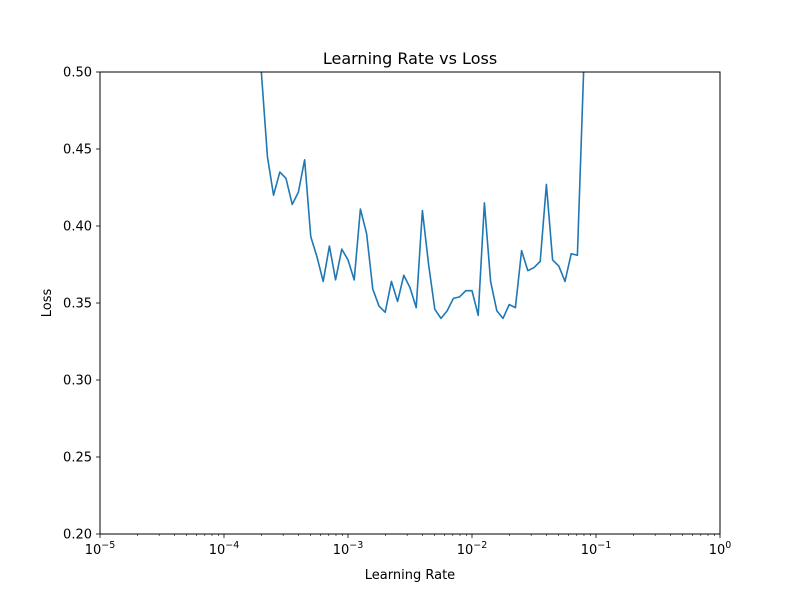 The height and width of the screenshot is (600, 800). What do you see at coordinates (720, 549) in the screenshot?
I see `x-tick-label: 10⁰` at bounding box center [720, 549].